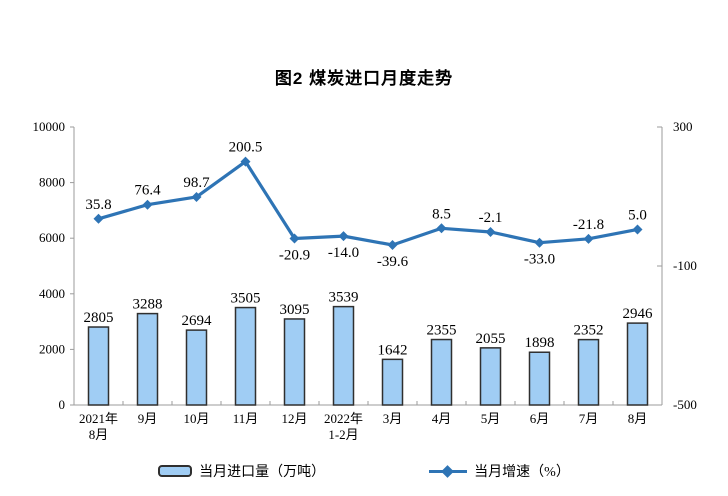  Describe the element at coordinates (295, 310) in the screenshot. I see `bar-value-label: 3095` at that location.